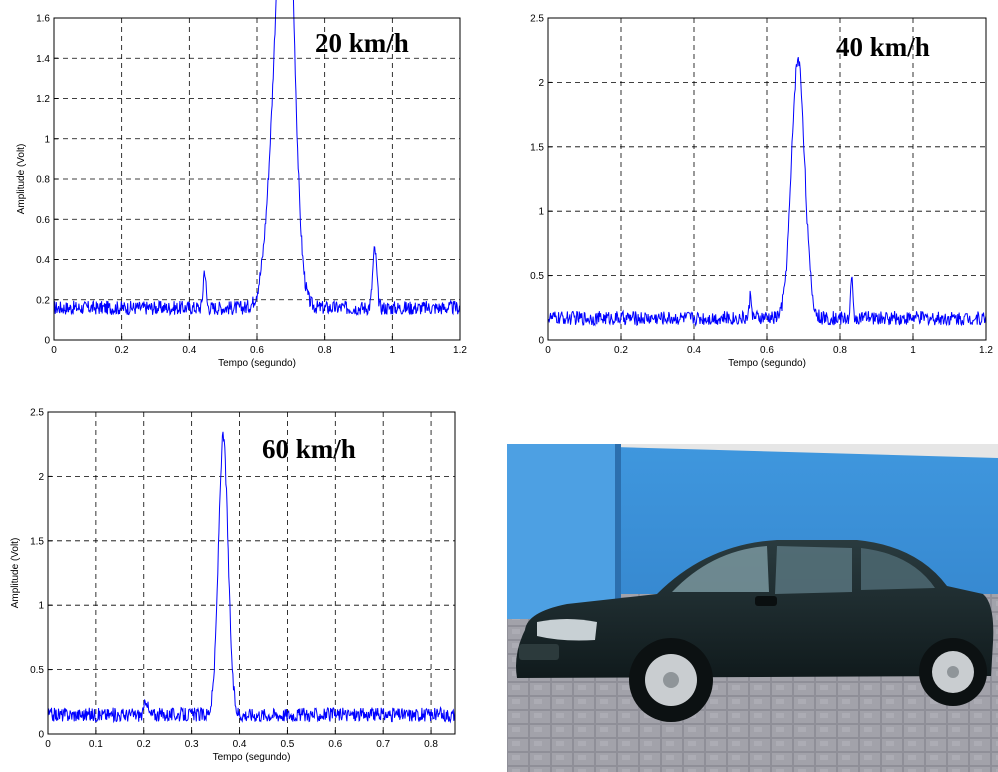 The image size is (998, 772). Describe the element at coordinates (43, 59) in the screenshot. I see `y-tick-label: 1.4` at that location.